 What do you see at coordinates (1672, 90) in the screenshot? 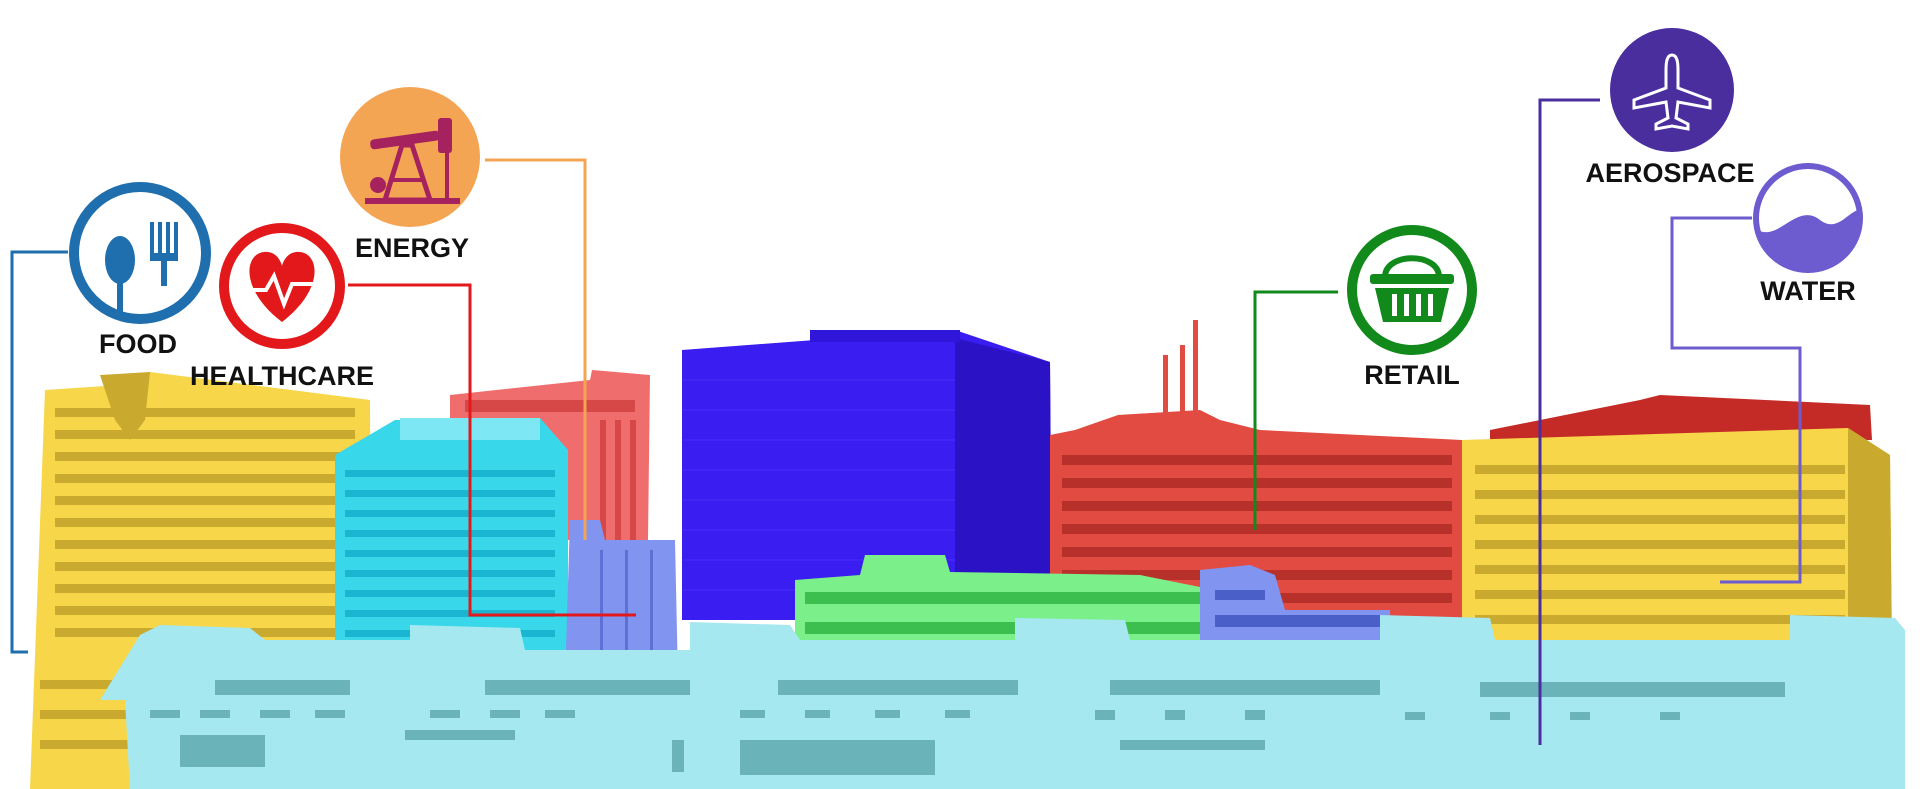
I see `airplane-icon` at bounding box center [1672, 90].